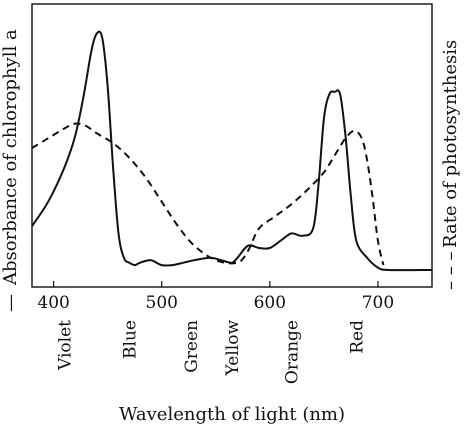  What do you see at coordinates (10, 303) in the screenshot?
I see `y-axis-left-marker: —` at bounding box center [10, 303].